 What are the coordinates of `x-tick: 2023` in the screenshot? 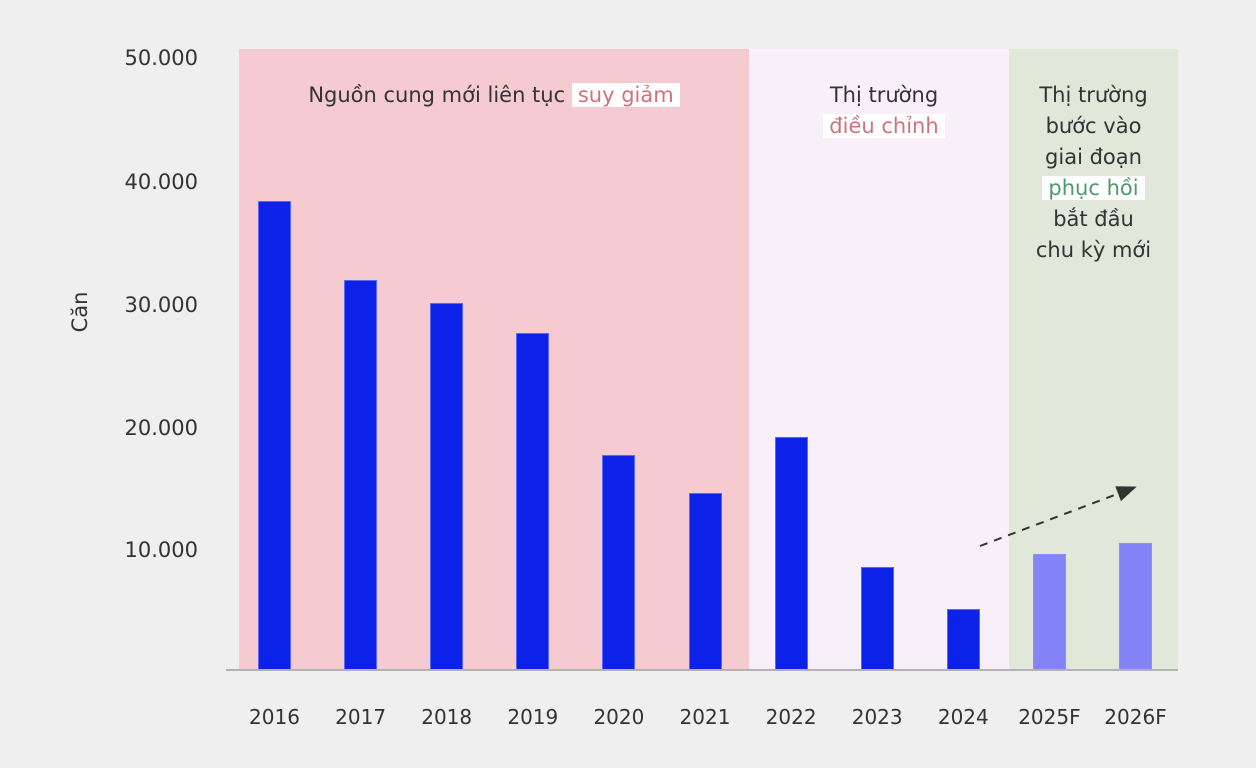 It's located at (877, 717).